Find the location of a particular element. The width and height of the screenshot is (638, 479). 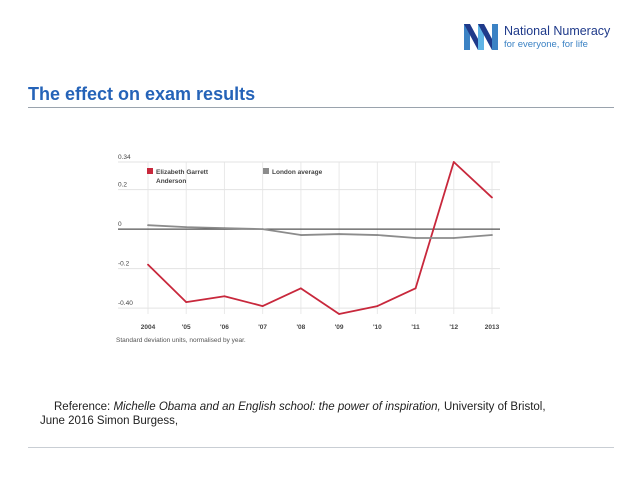

x-tick-label: '07 is located at coordinates (262, 327).